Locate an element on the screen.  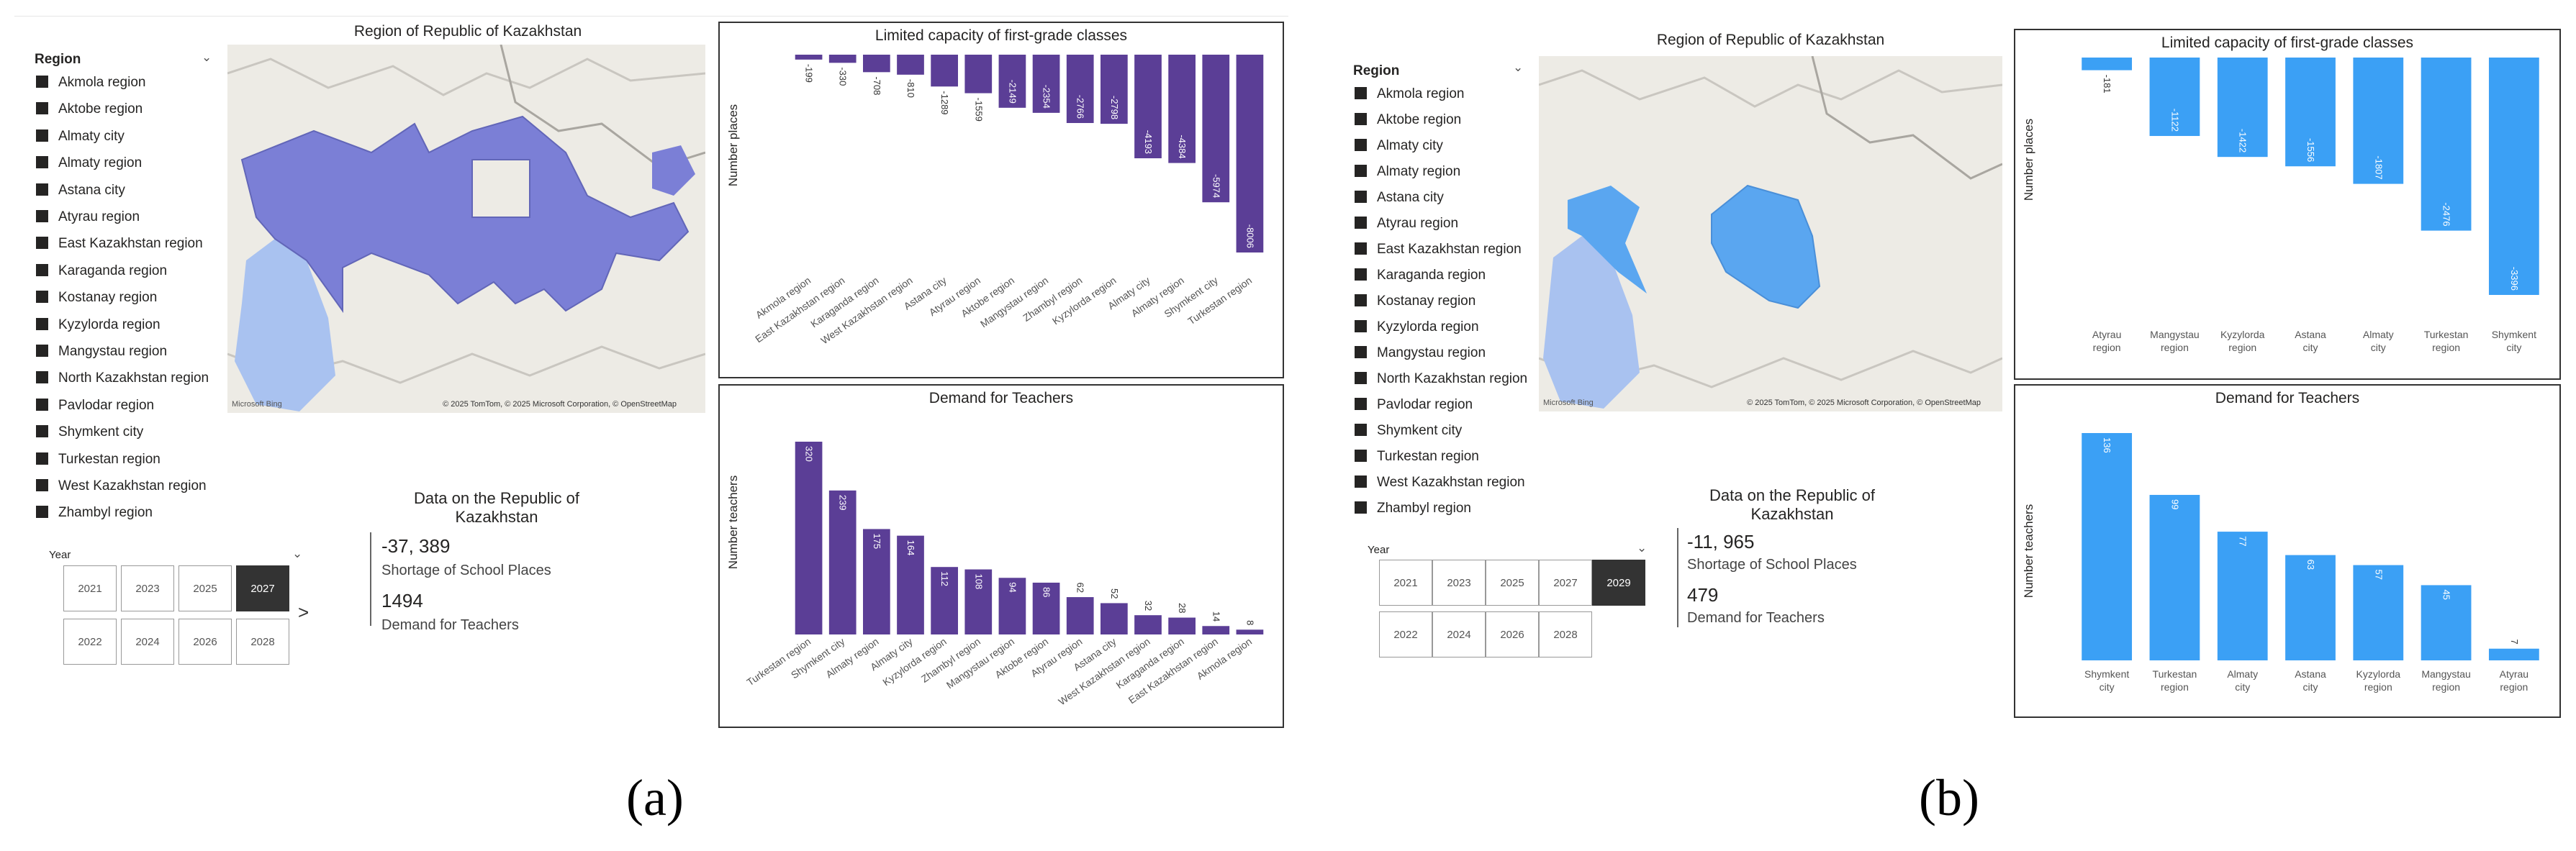
kpi-places-label: Shortage of School Places is located at coordinates (466, 570).